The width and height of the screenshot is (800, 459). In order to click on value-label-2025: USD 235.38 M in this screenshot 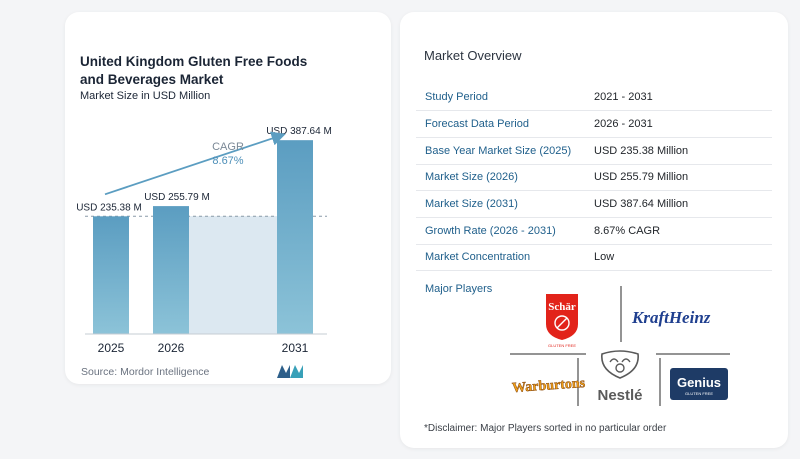, I will do `click(109, 207)`.